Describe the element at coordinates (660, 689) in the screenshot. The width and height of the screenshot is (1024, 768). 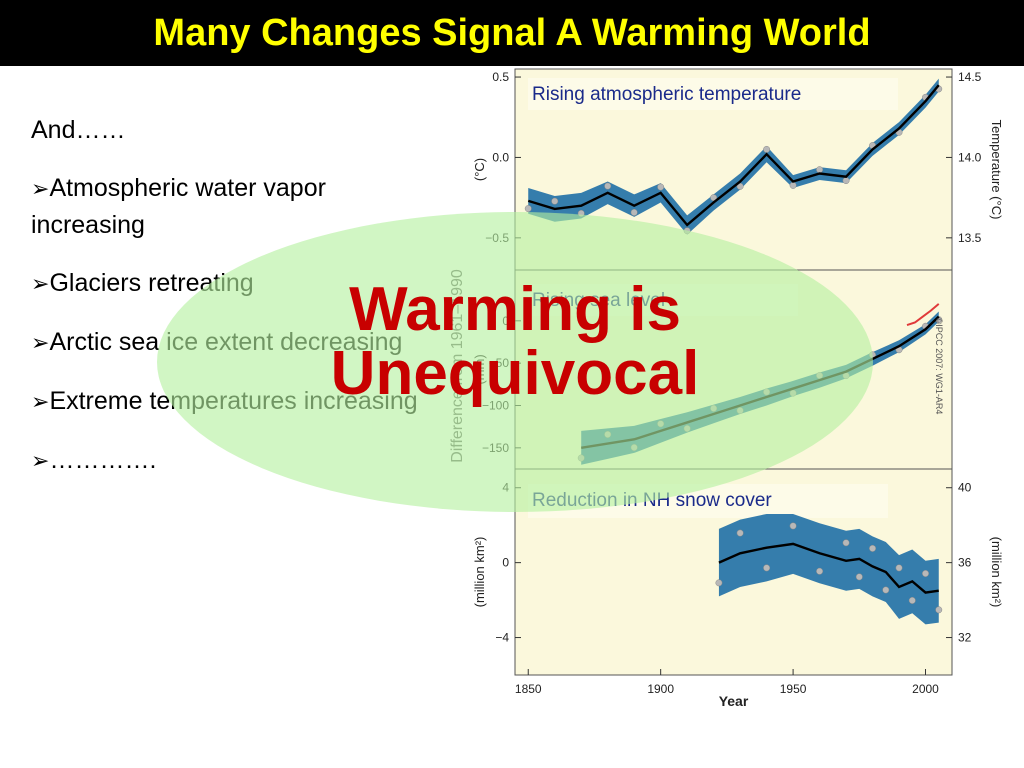
I see `x-tick-label: 1900` at that location.